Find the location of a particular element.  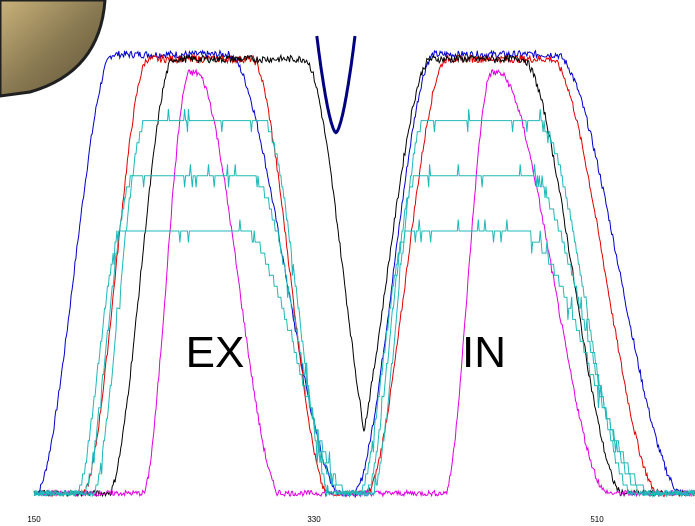

annotation-ex: EX is located at coordinates (215, 352).